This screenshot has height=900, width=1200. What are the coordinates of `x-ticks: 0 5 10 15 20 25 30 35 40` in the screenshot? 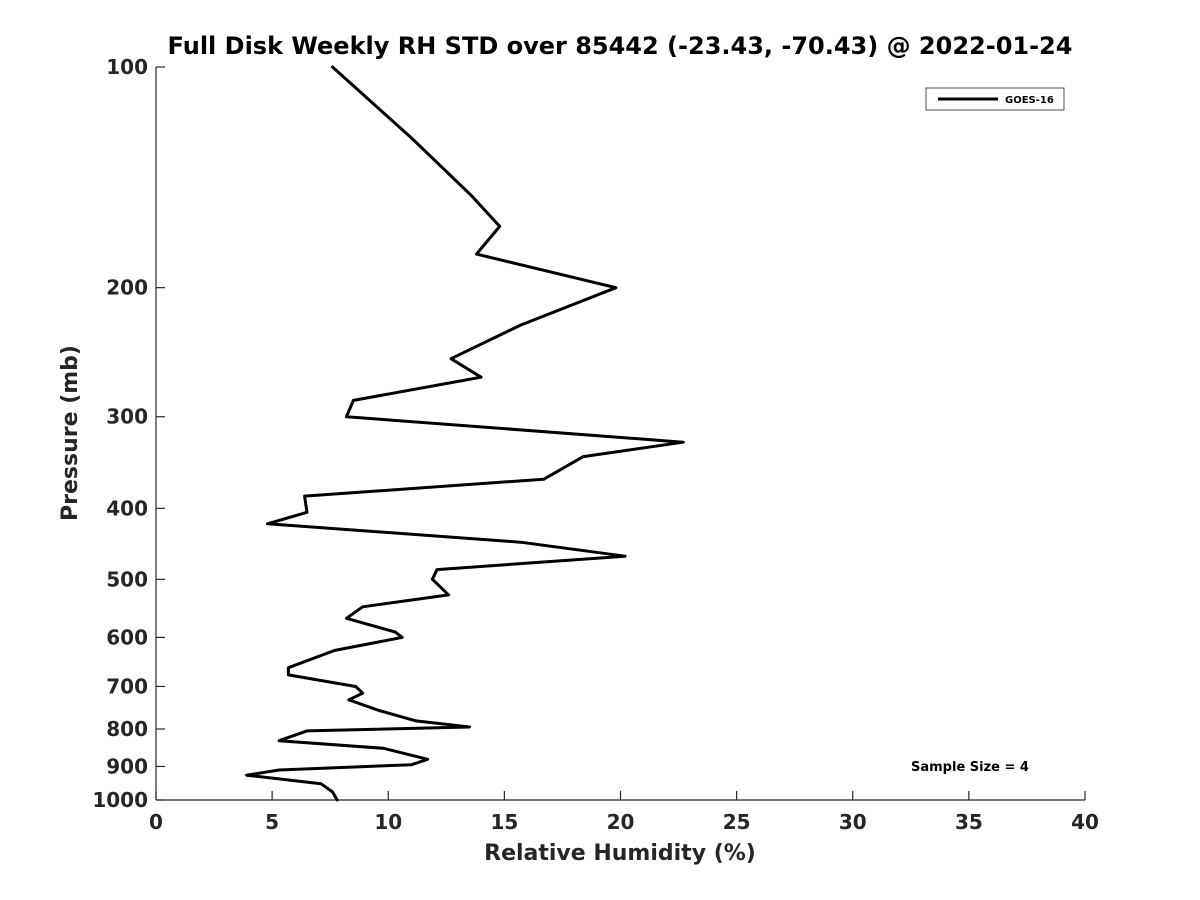 It's located at (624, 812).